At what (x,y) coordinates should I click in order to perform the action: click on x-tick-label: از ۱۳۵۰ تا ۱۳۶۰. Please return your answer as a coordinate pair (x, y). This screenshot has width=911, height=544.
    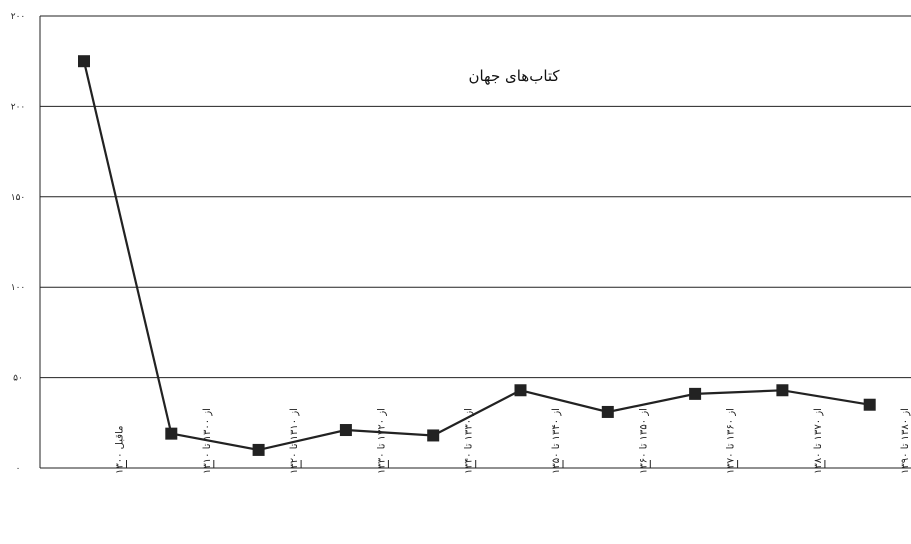
    Looking at the image, I should click on (643, 441).